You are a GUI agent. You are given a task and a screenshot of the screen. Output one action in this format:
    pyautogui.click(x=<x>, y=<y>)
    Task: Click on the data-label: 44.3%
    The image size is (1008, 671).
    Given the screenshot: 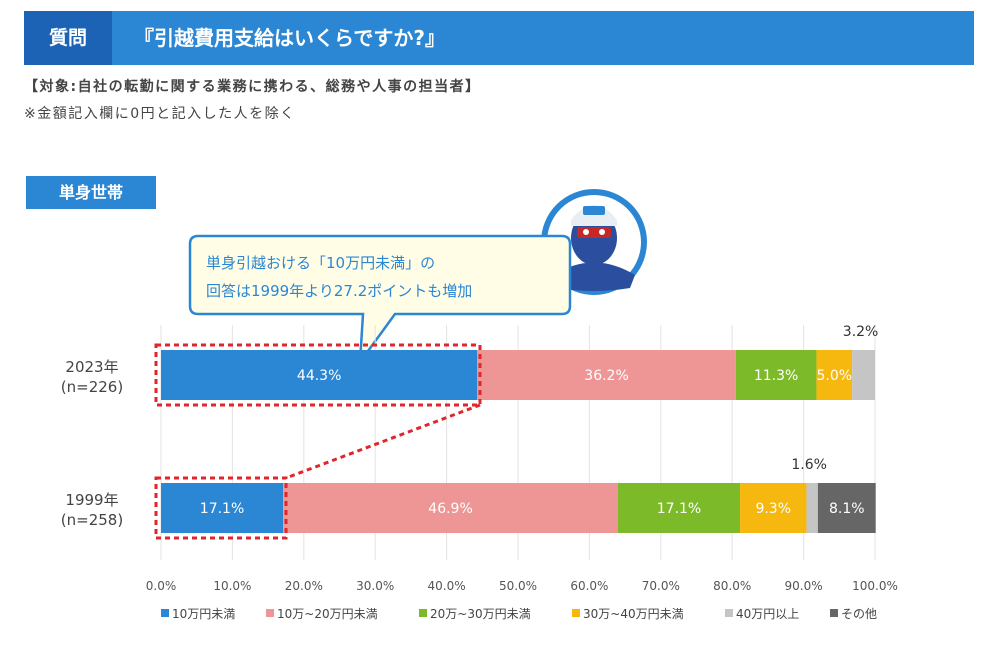 What is the action you would take?
    pyautogui.click(x=319, y=376)
    